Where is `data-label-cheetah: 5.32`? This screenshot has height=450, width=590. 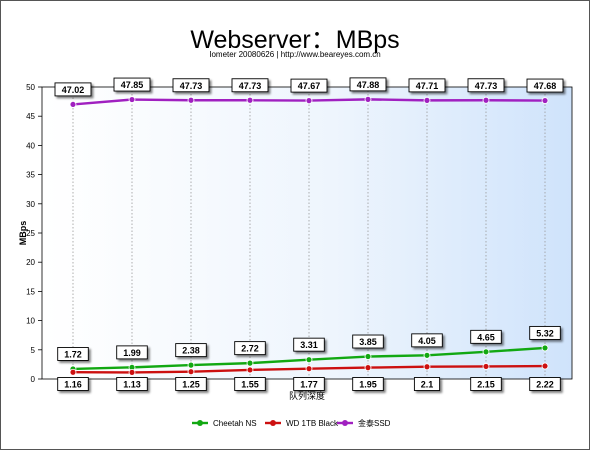 data-label-cheetah: 5.32 is located at coordinates (545, 333).